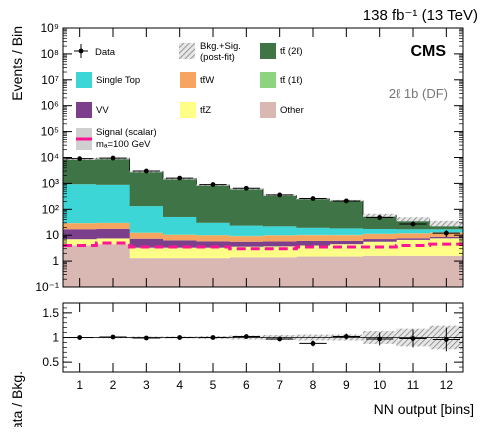 The height and width of the screenshot is (432, 488). Describe the element at coordinates (55, 338) in the screenshot. I see `ratio-y-tick-label-2: 1` at that location.